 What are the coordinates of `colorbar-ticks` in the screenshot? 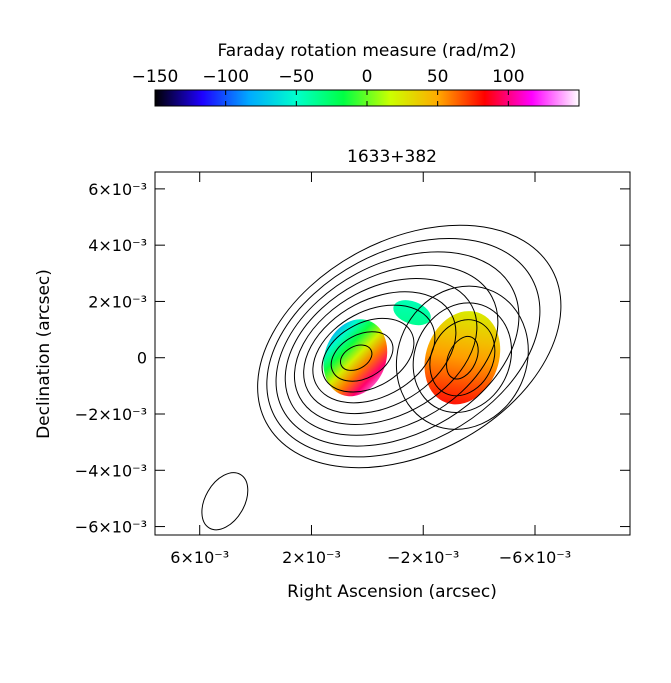 It's located at (331, 98).